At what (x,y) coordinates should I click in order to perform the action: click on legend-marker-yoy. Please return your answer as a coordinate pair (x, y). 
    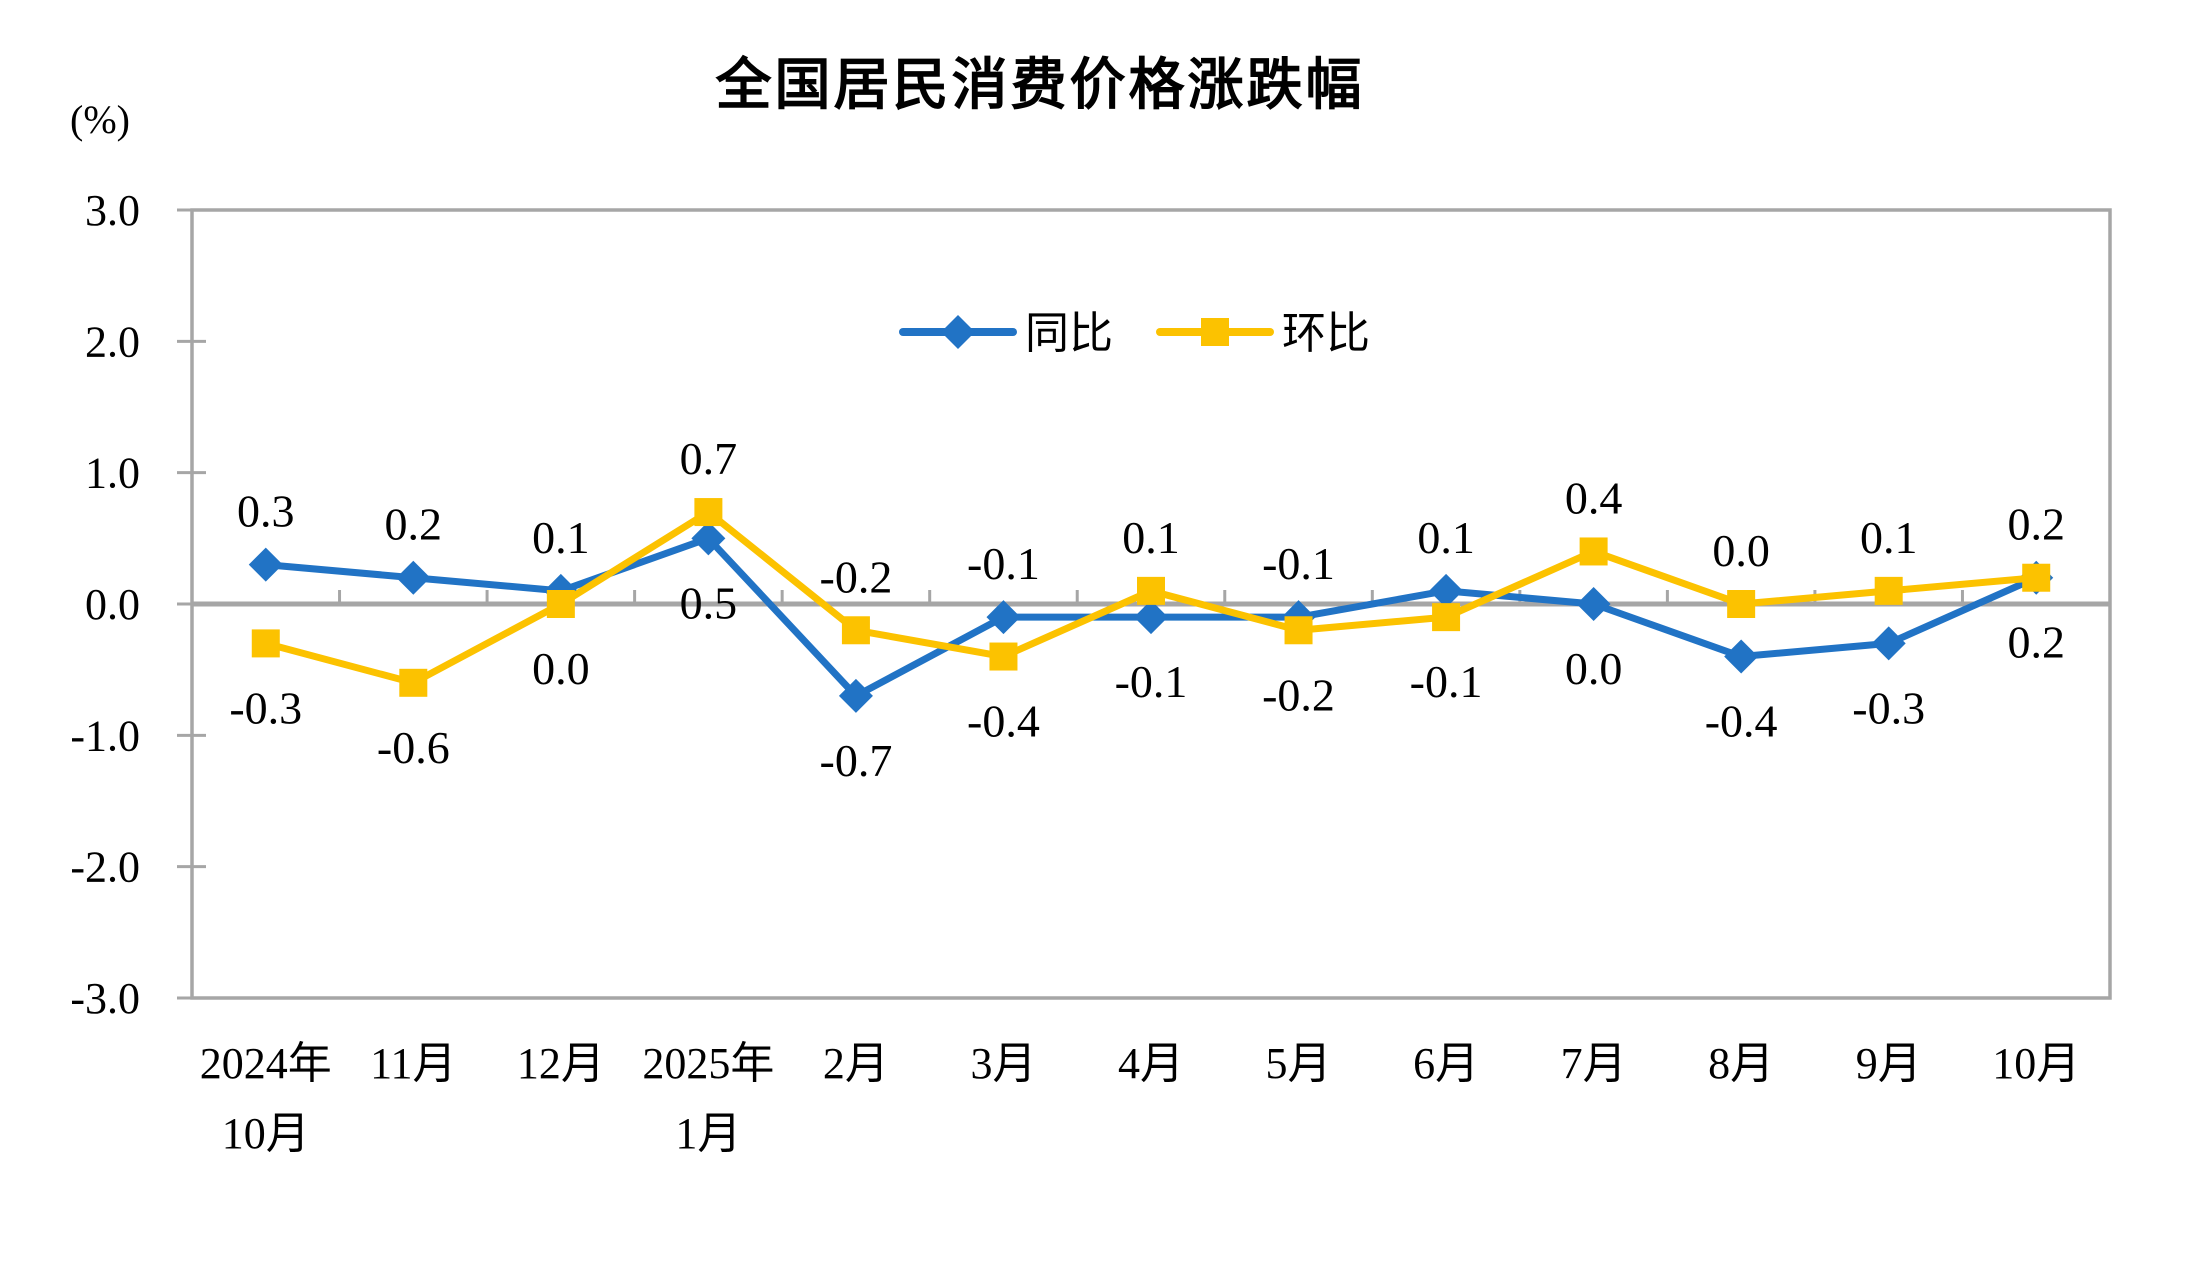
    Looking at the image, I should click on (958, 332).